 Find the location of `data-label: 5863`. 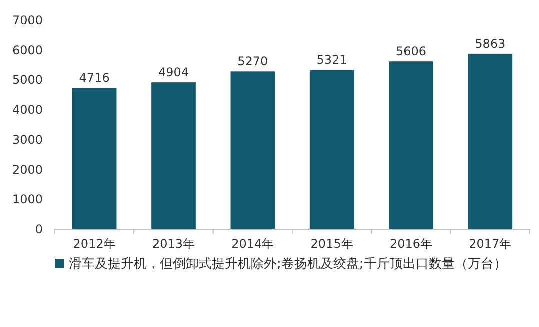

data-label: 5863 is located at coordinates (490, 43).